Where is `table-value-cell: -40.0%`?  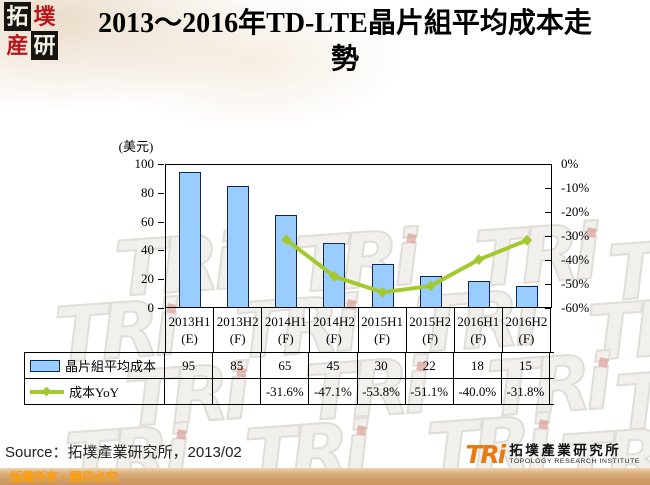
table-value-cell: -40.0% is located at coordinates (478, 391).